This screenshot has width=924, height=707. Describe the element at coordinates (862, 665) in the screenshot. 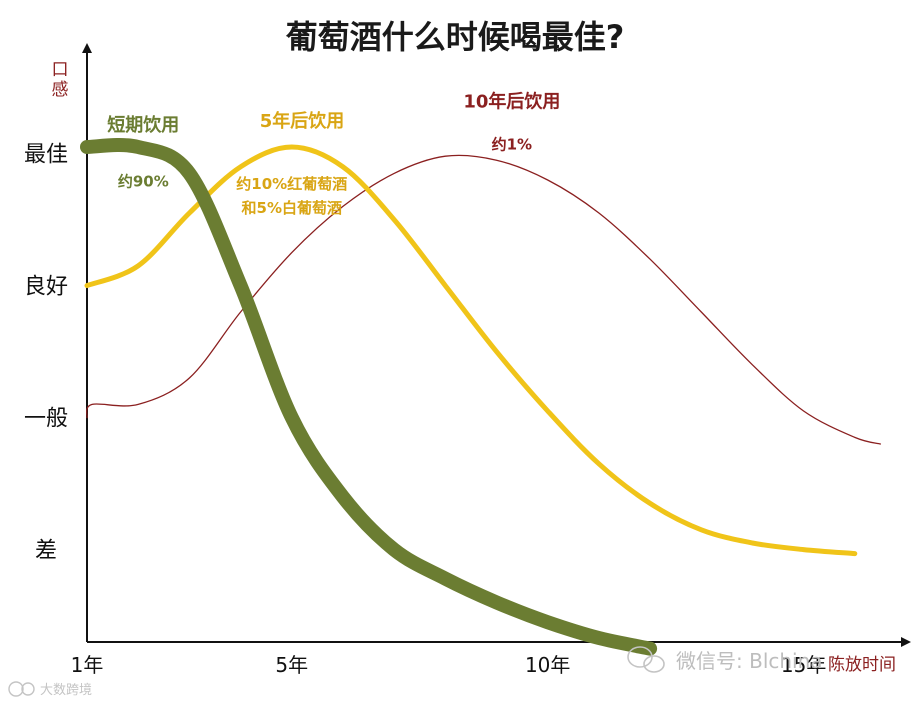

I see `x-axis-label: 陈放时间` at that location.